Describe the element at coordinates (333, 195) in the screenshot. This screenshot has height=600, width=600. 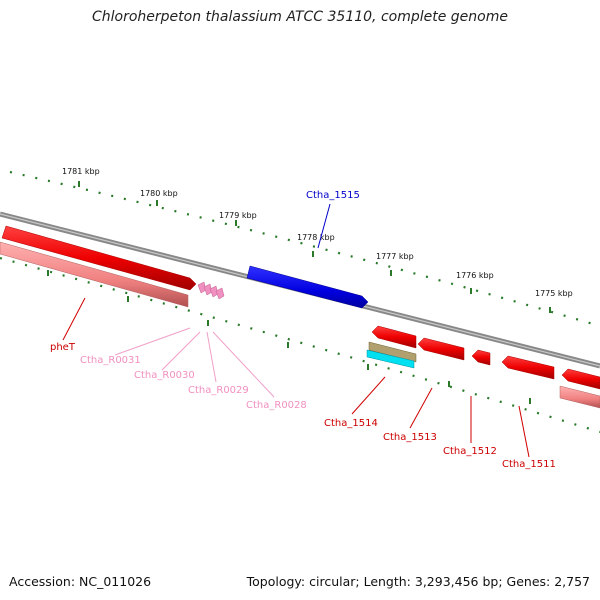
I see `gene-label-ctha-1515: Ctha_1515` at that location.